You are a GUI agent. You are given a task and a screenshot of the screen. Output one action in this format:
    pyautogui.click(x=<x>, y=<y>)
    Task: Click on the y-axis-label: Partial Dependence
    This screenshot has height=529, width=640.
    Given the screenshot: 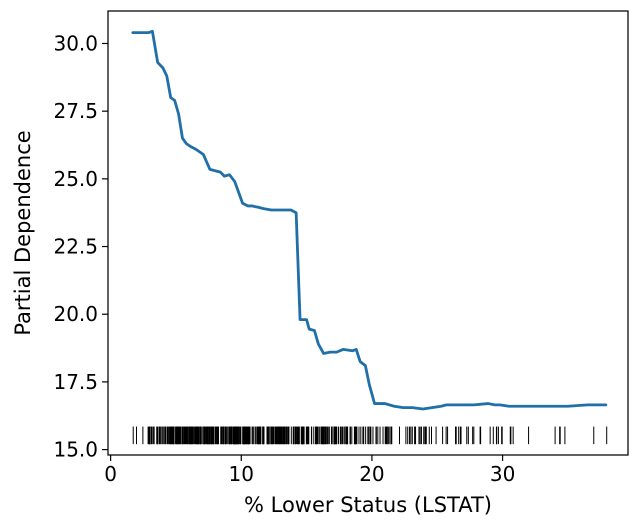 What is the action you would take?
    pyautogui.click(x=23, y=232)
    